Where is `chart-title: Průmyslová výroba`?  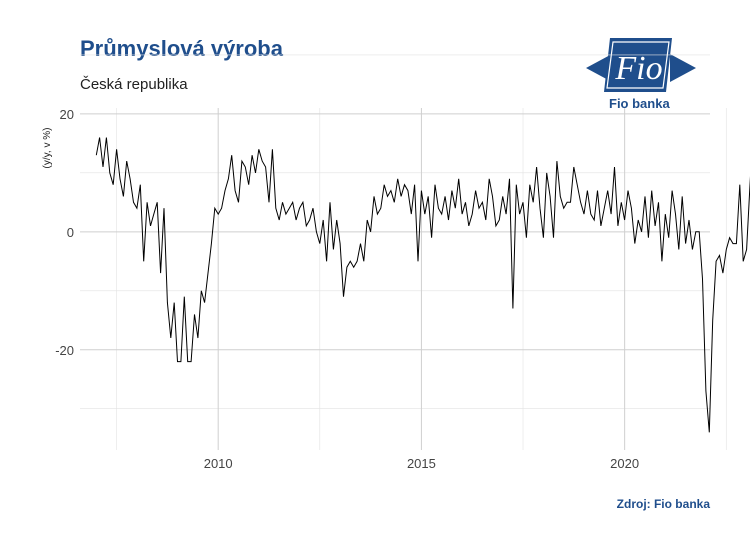 chart-title: Průmyslová výroba is located at coordinates (181, 48).